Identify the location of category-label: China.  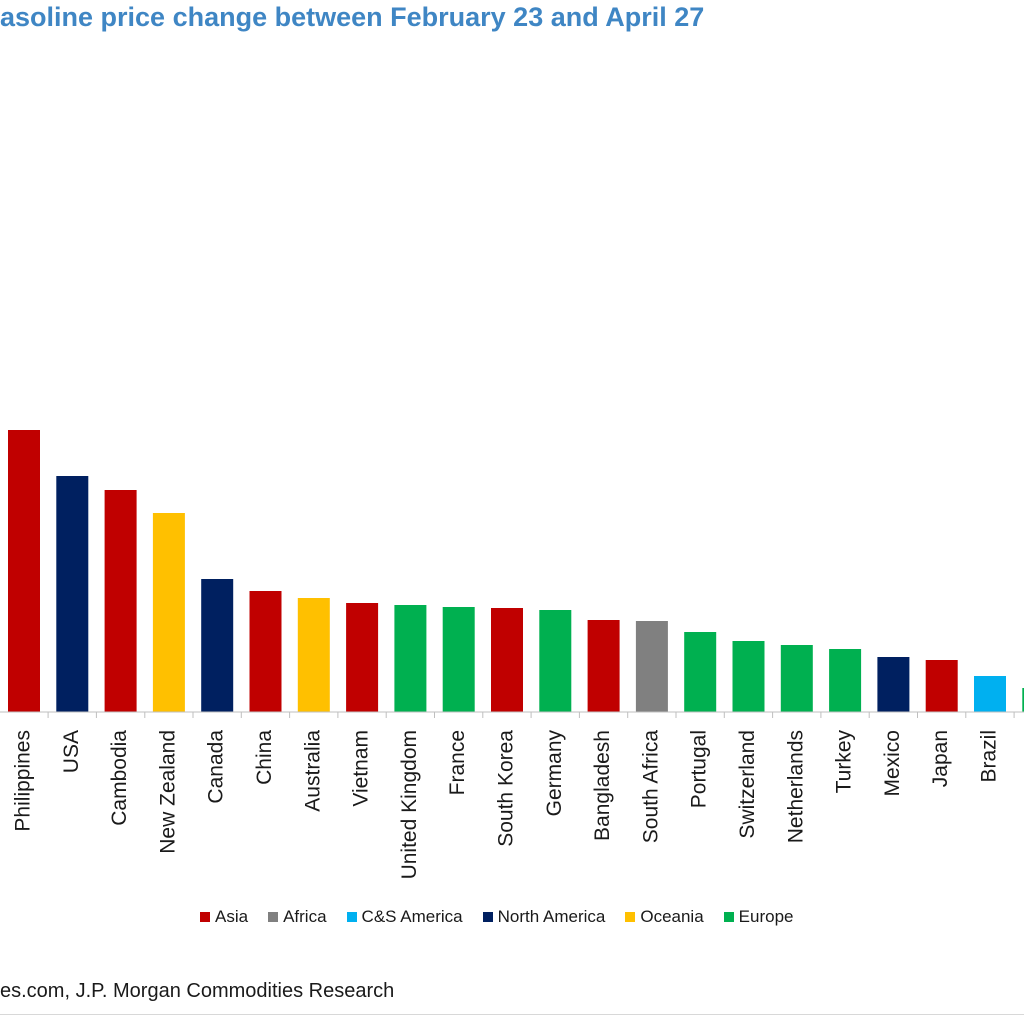
(264, 757).